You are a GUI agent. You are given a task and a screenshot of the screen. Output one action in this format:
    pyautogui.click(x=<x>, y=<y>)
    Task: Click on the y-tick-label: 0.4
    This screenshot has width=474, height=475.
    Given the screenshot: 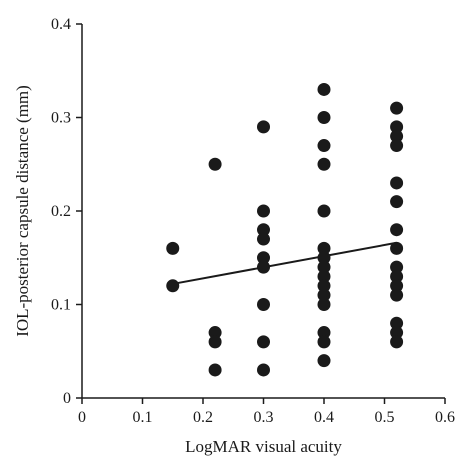 What is the action you would take?
    pyautogui.click(x=61, y=24)
    